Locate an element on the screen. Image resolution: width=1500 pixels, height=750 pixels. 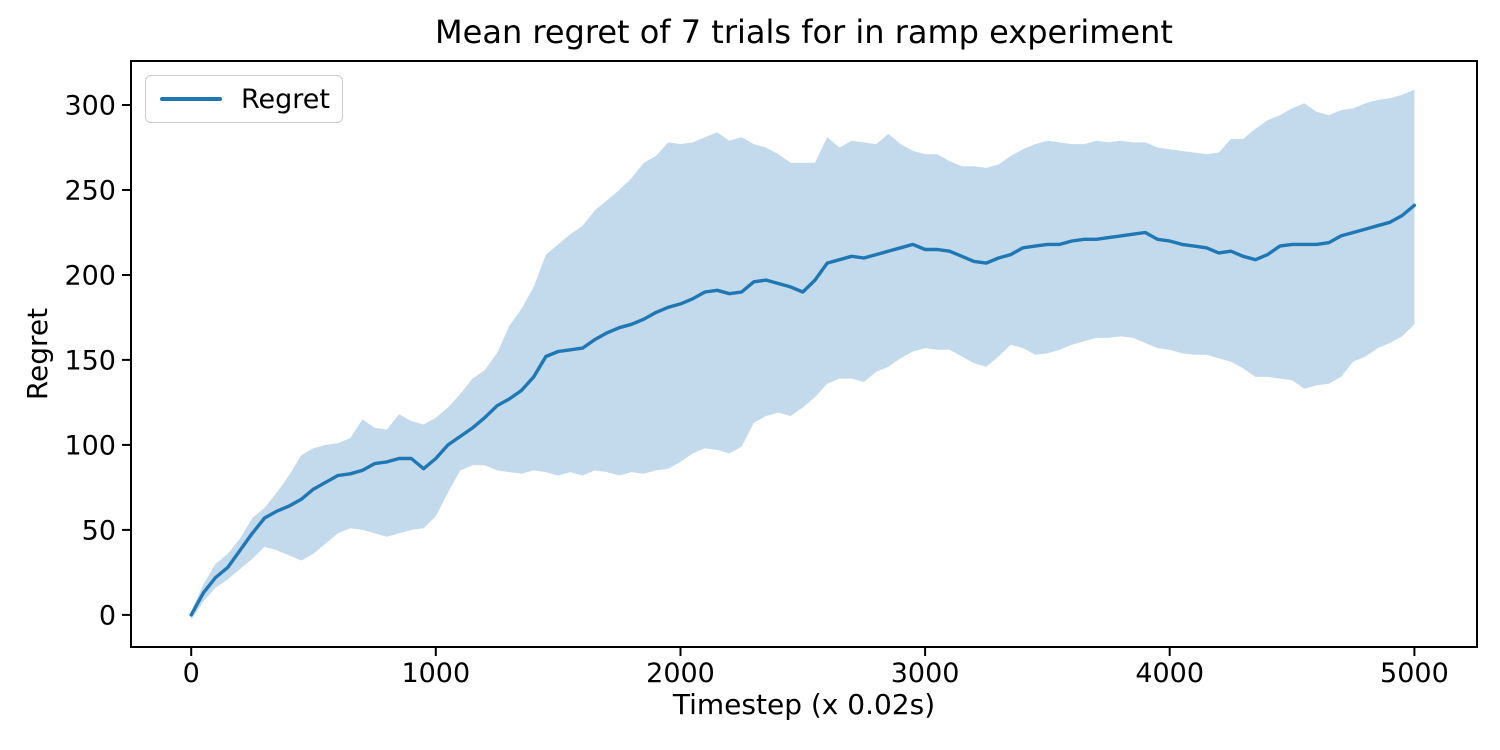
y-tick-label: 150 is located at coordinates (90, 360).